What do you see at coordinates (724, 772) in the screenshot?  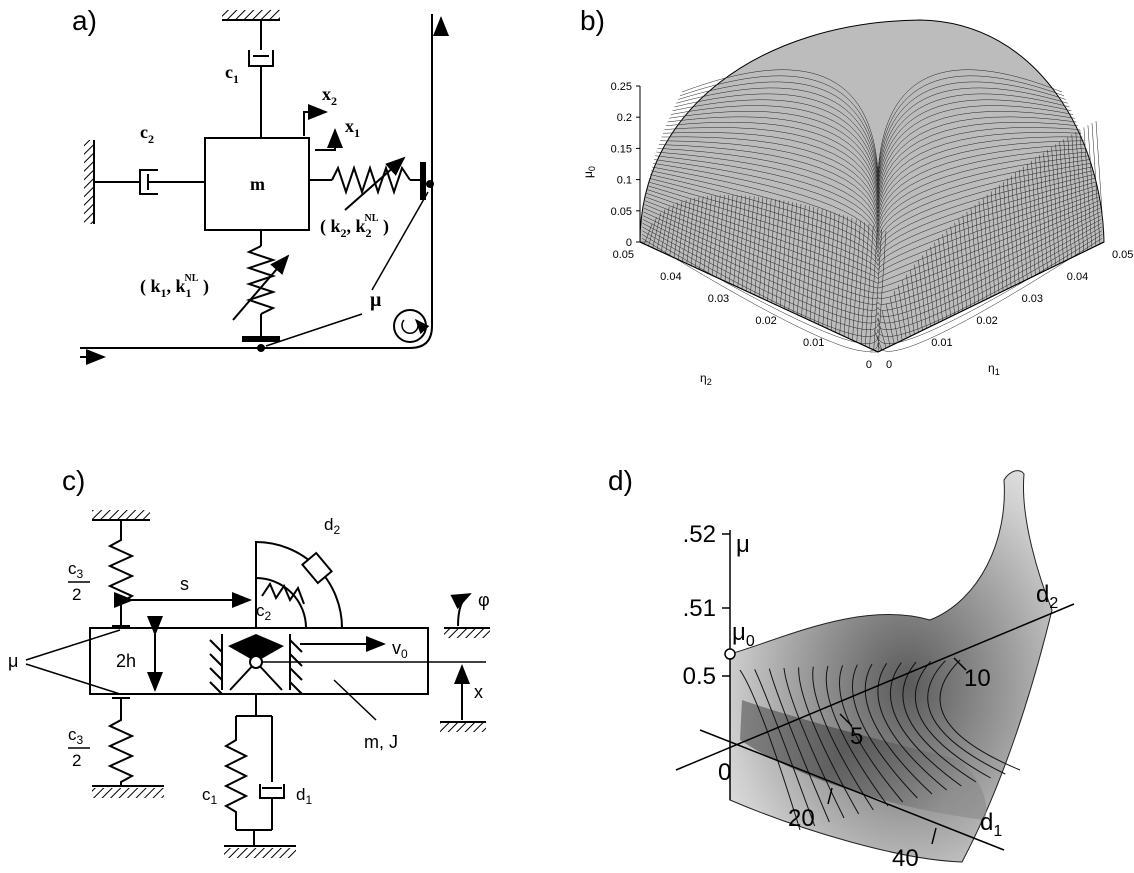 I see `d-origin-label: 0` at bounding box center [724, 772].